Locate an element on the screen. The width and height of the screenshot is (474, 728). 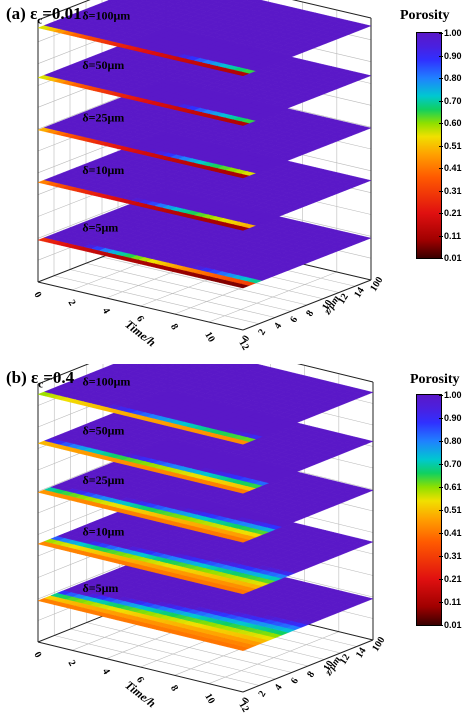
colorbar-tick-label: 0.60 is located at coordinates (450, 123).